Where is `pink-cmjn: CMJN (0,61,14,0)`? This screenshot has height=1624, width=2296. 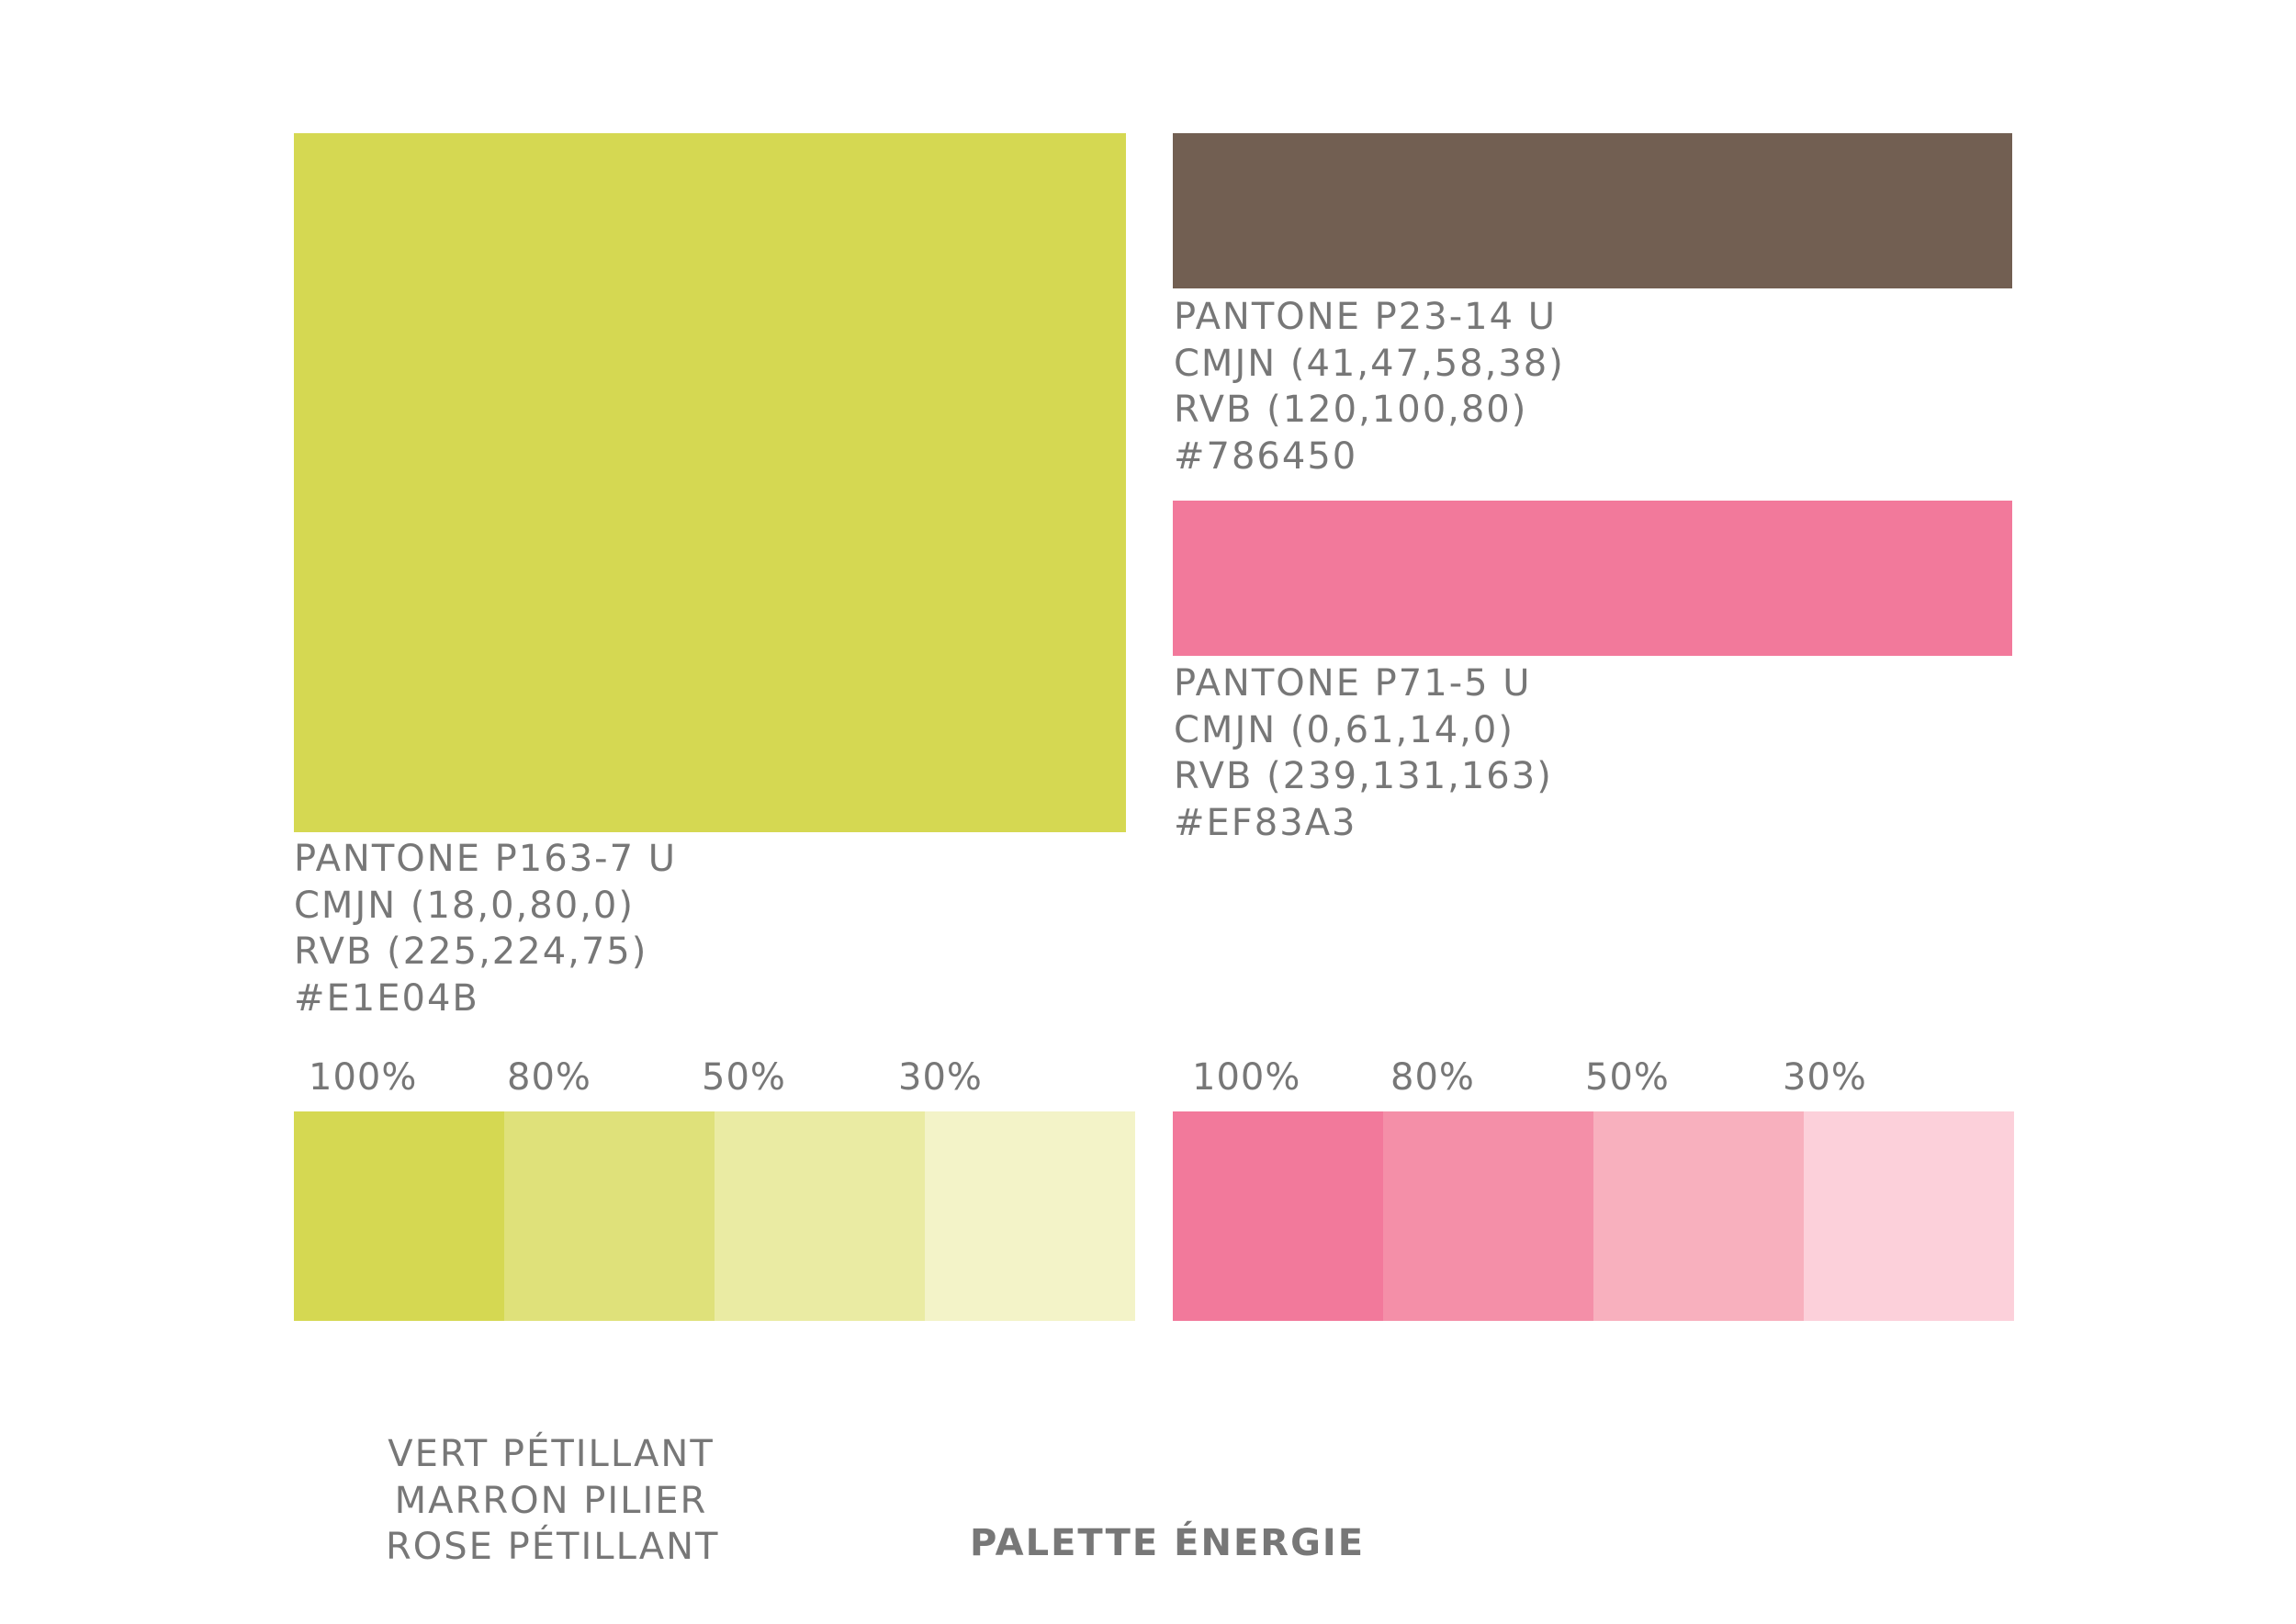
pink-cmjn: CMJN (0,61,14,0) is located at coordinates (1344, 729).